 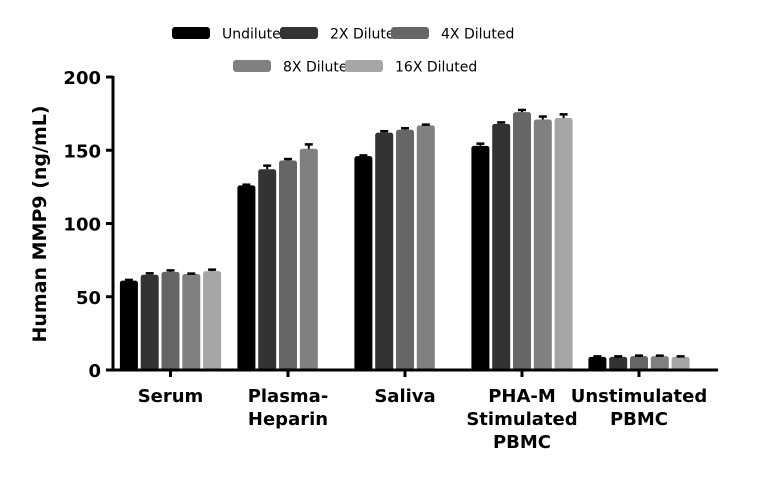 What do you see at coordinates (404, 396) in the screenshot?
I see `x-tick-label: Saliva` at bounding box center [404, 396].